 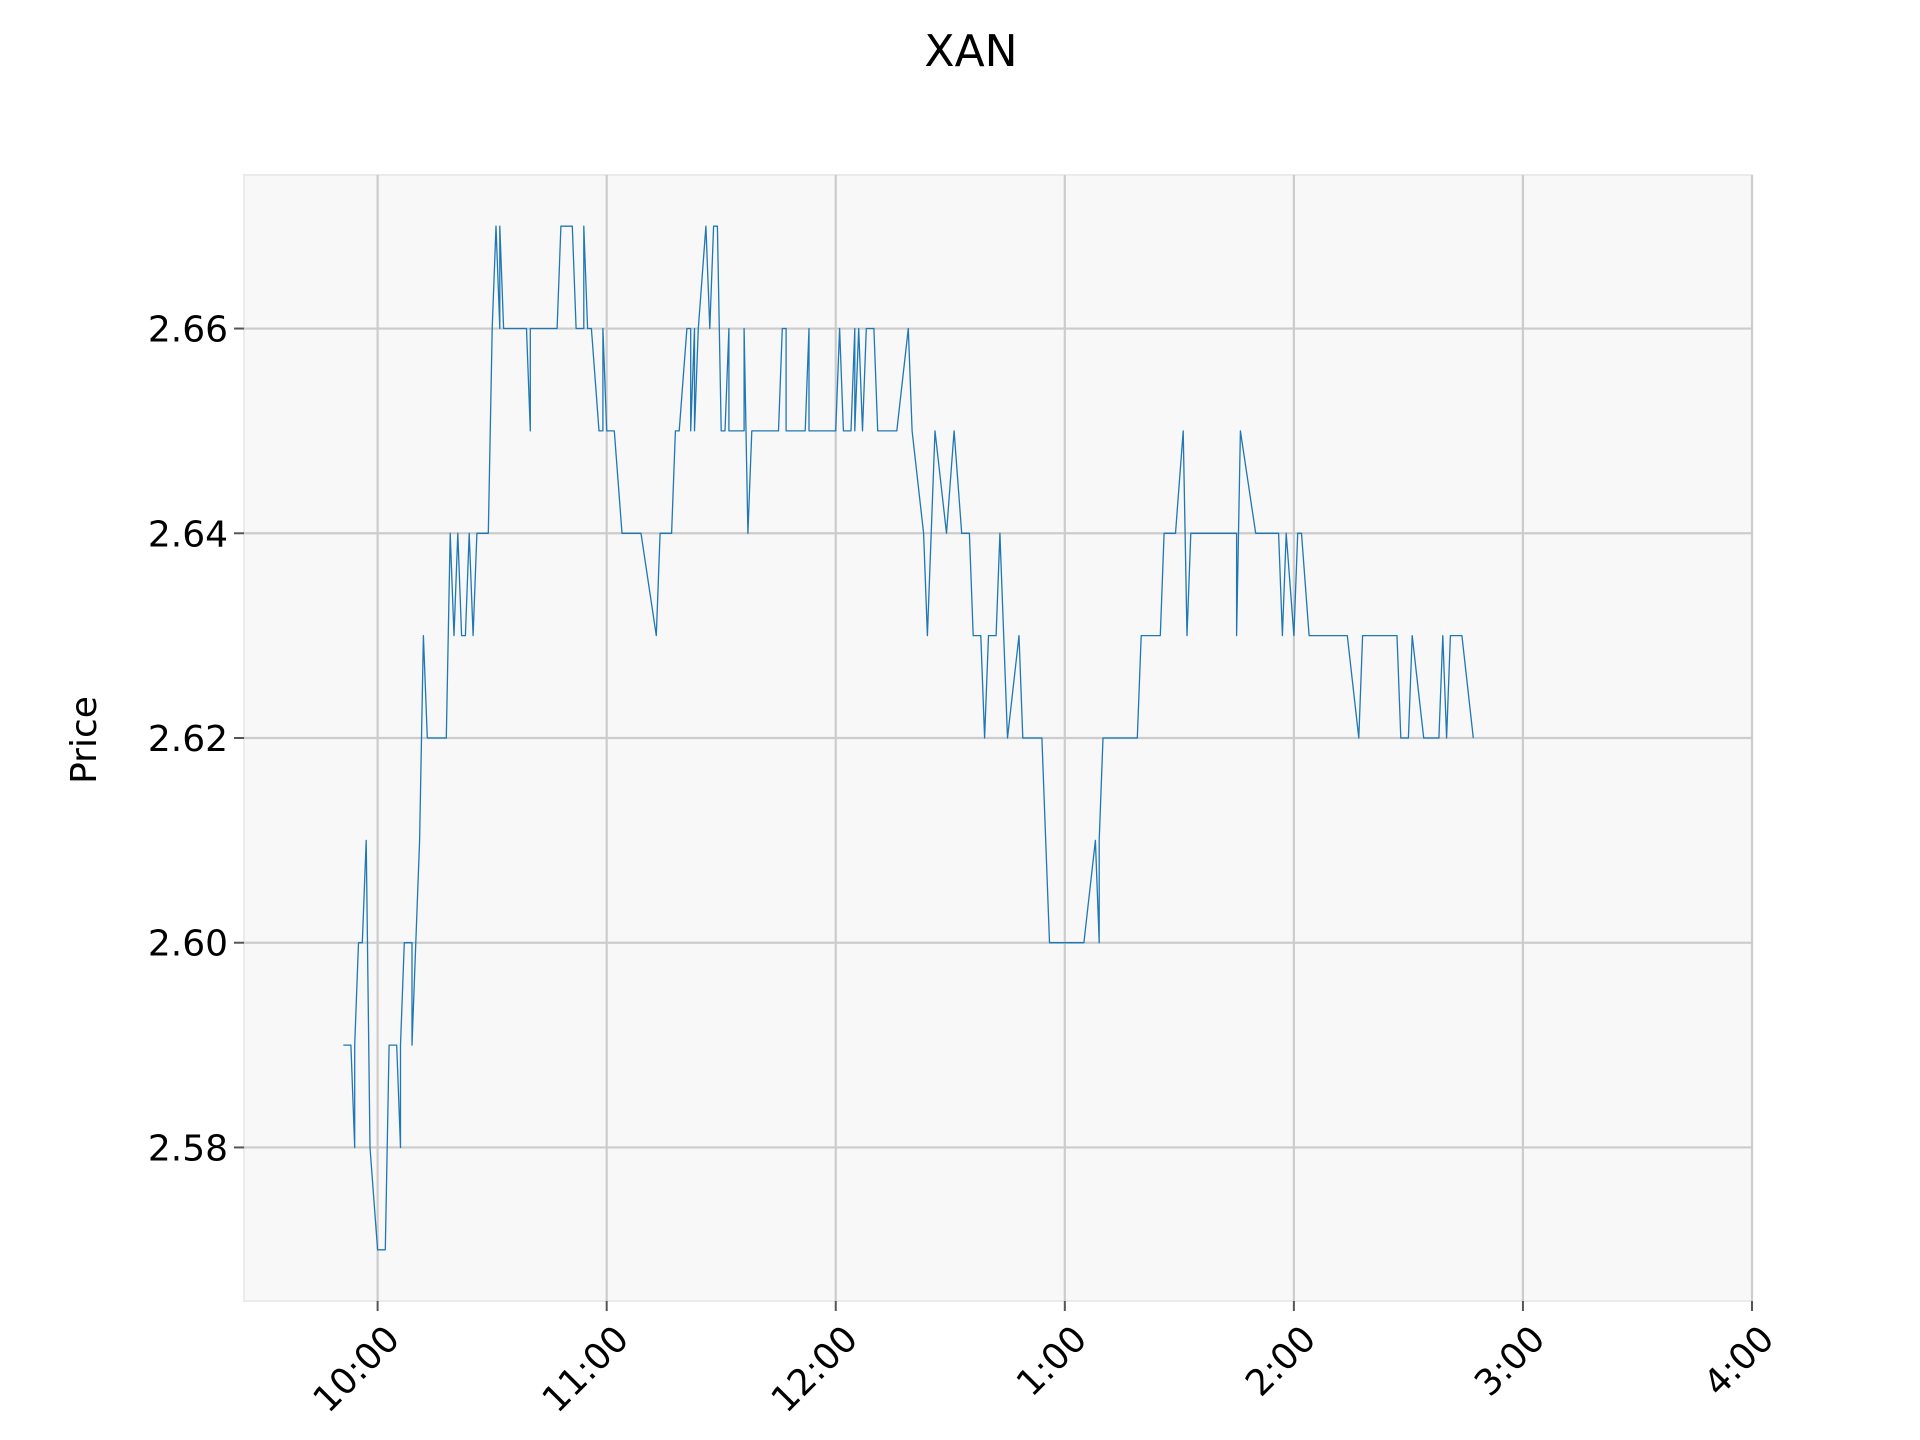 What do you see at coordinates (1052, 1361) in the screenshot?
I see `x-tick-label: 1:00` at bounding box center [1052, 1361].